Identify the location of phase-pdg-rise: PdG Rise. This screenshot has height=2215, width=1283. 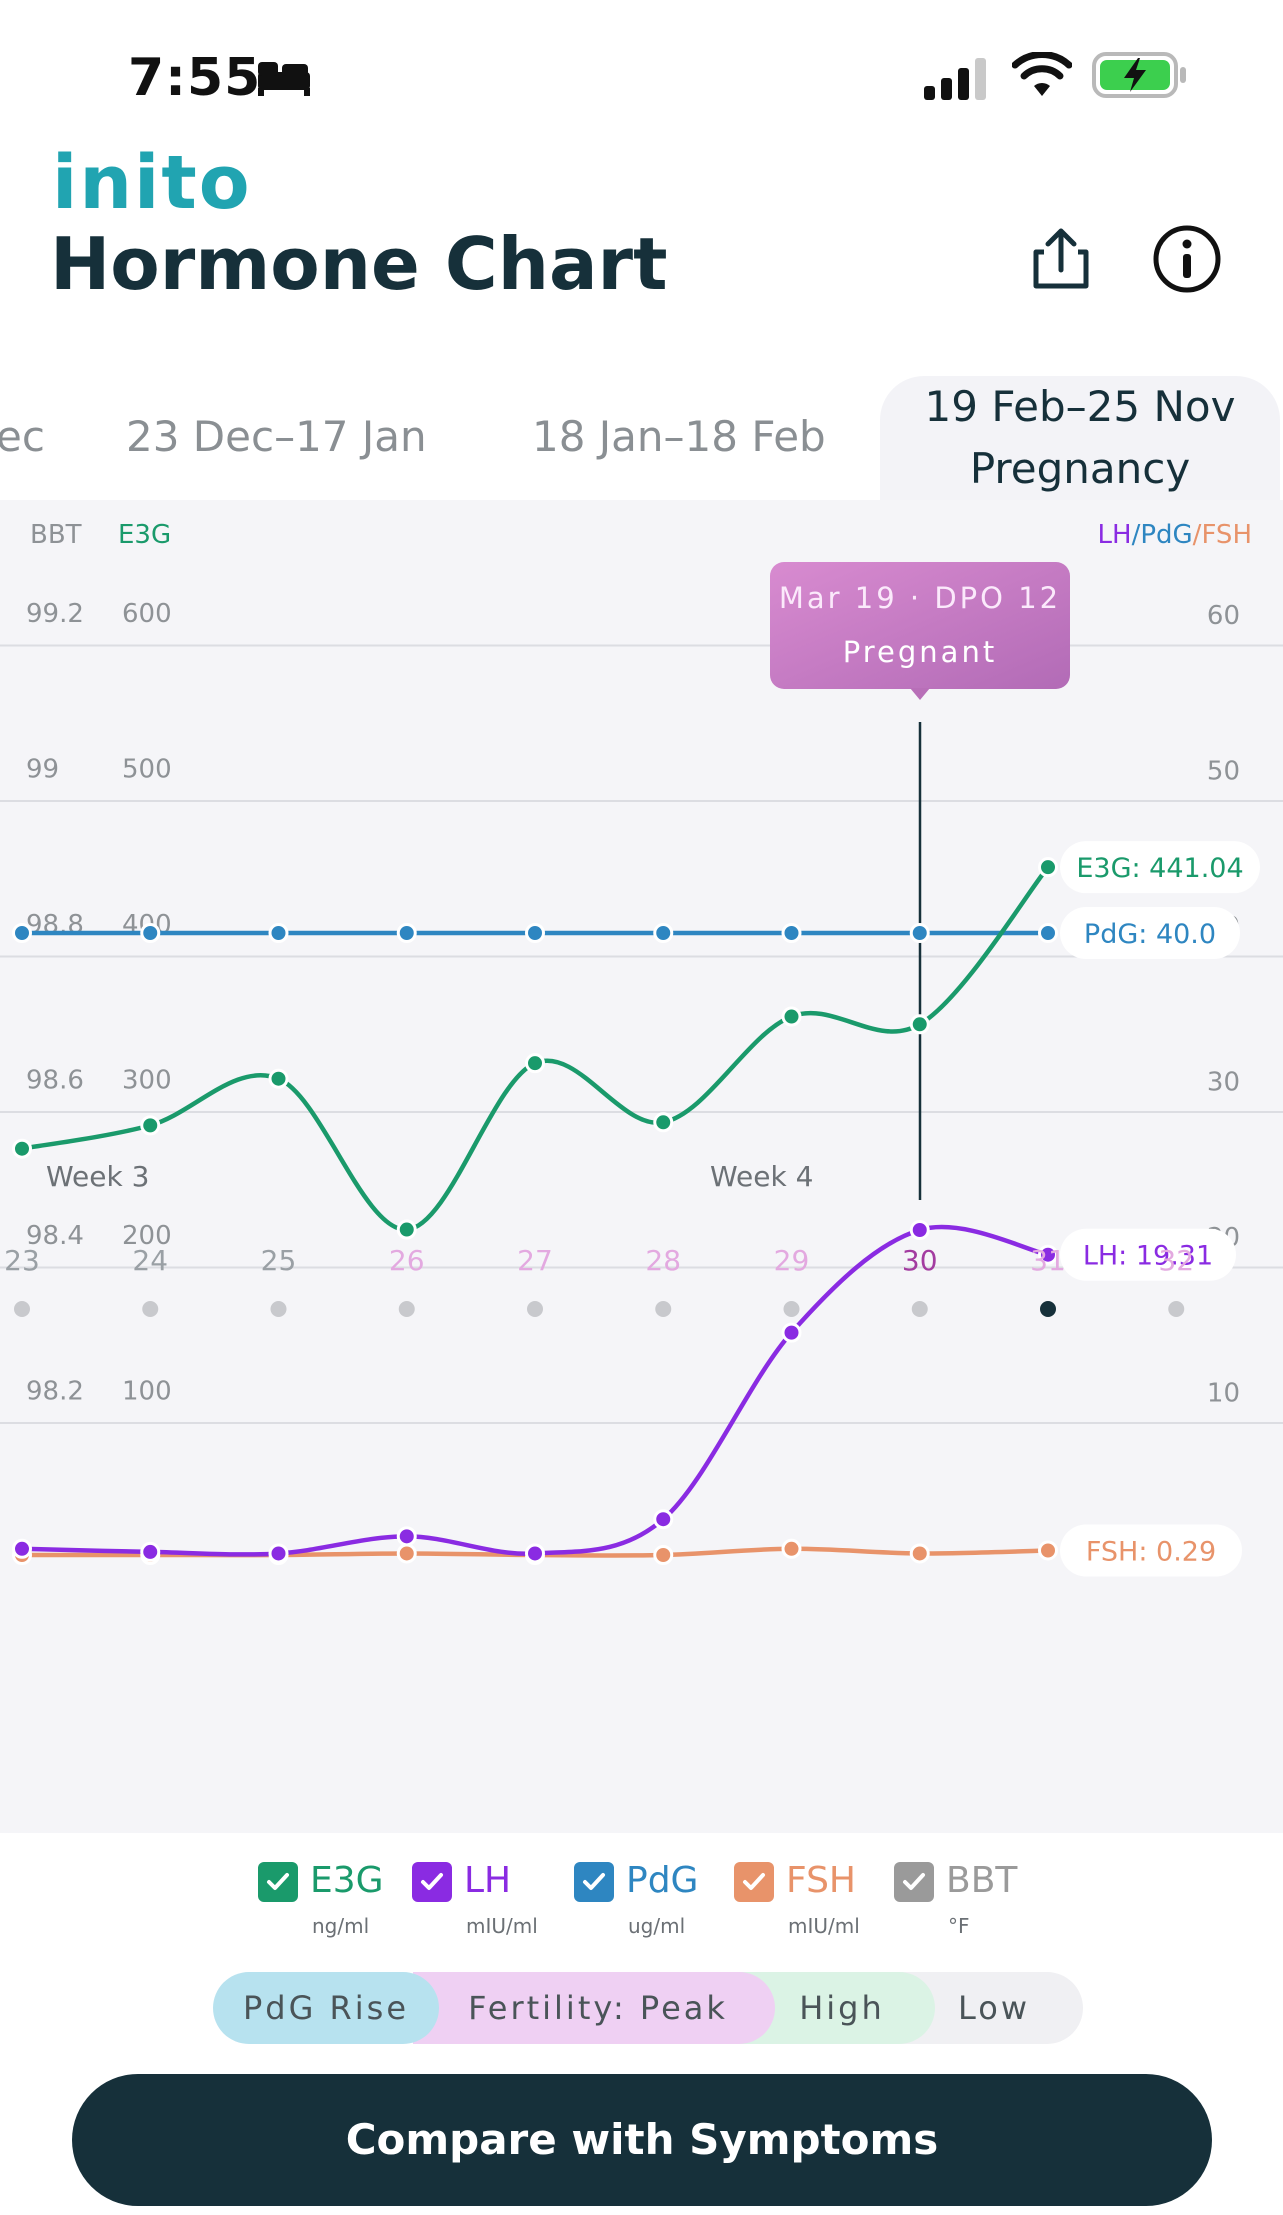
(326, 2008).